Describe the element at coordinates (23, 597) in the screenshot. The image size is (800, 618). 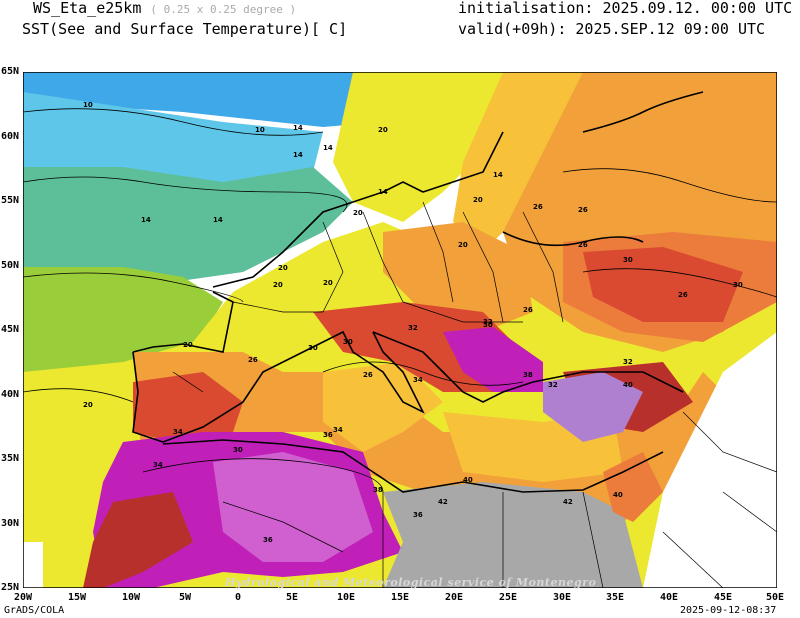
I see `lon-label: 20W` at that location.